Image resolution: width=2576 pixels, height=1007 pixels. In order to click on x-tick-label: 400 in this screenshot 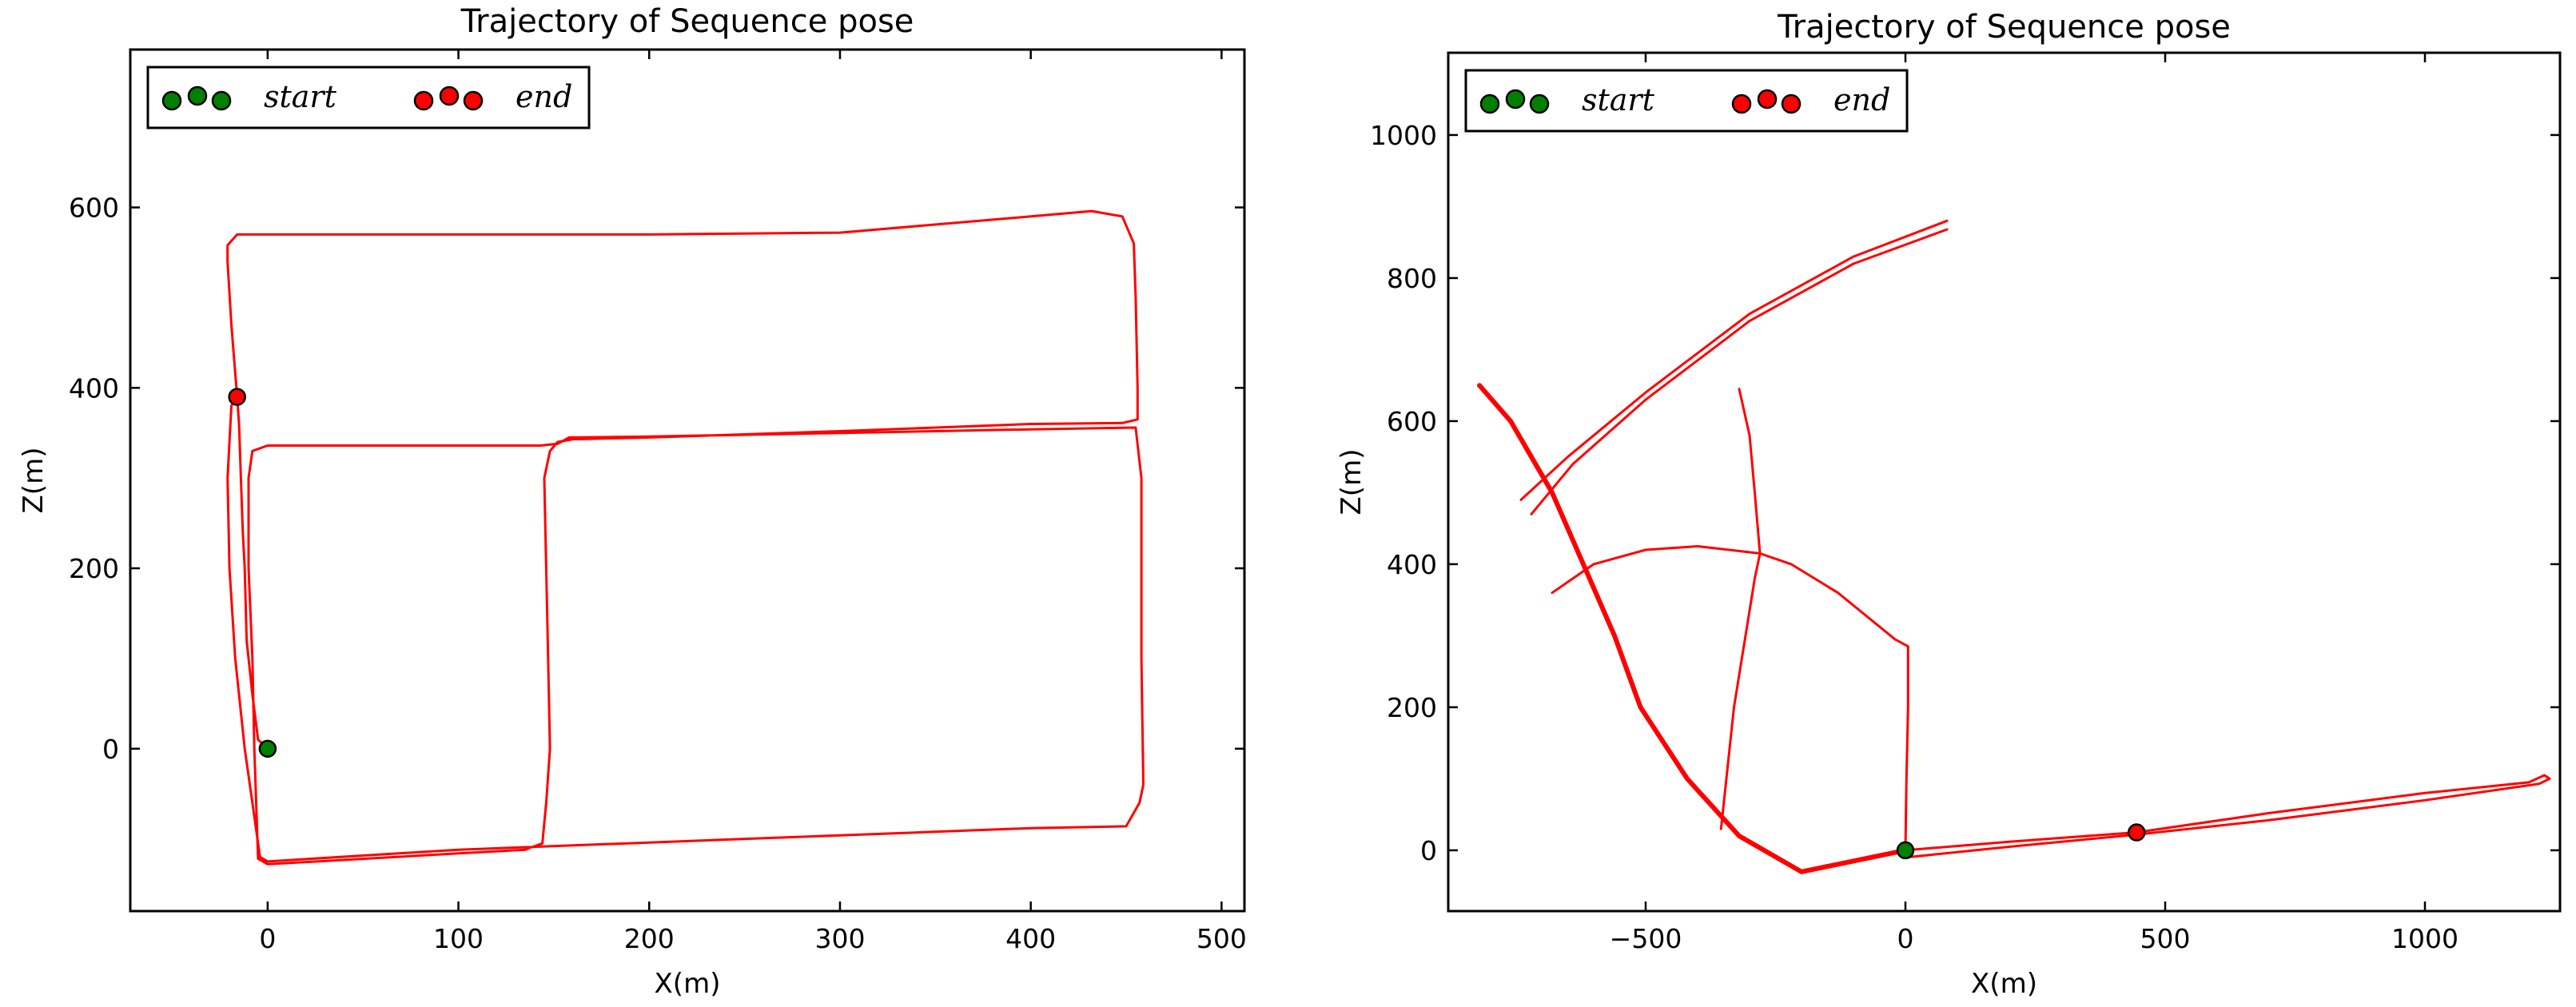, I will do `click(1030, 938)`.